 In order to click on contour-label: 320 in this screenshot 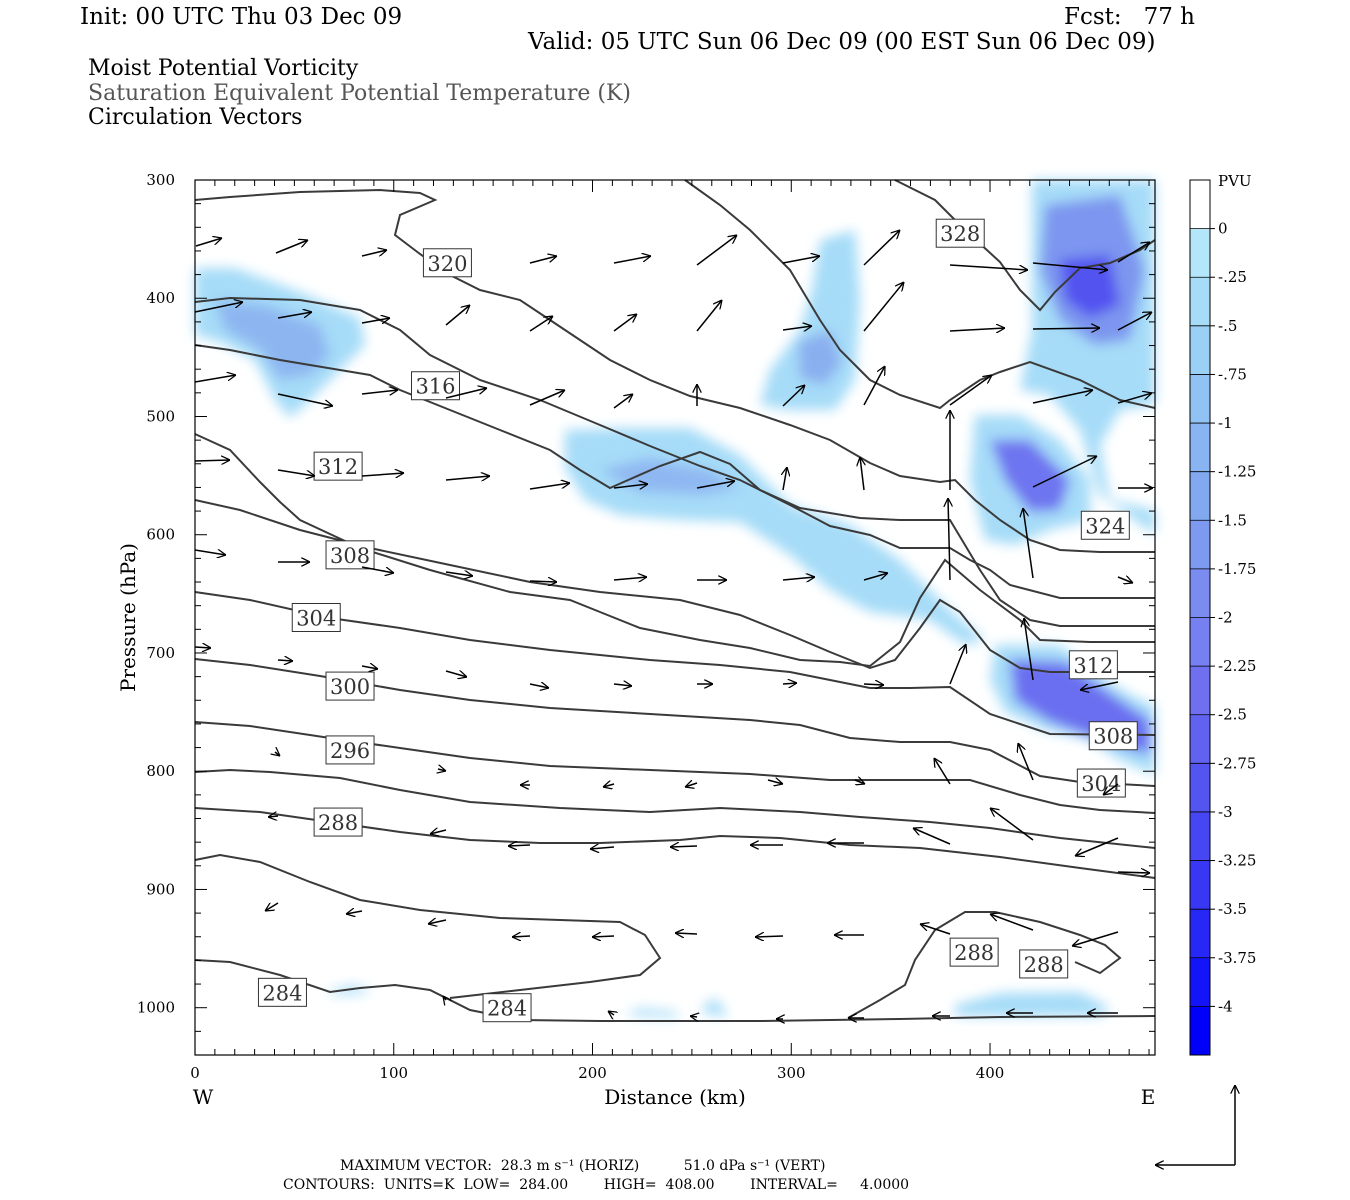, I will do `click(447, 264)`.